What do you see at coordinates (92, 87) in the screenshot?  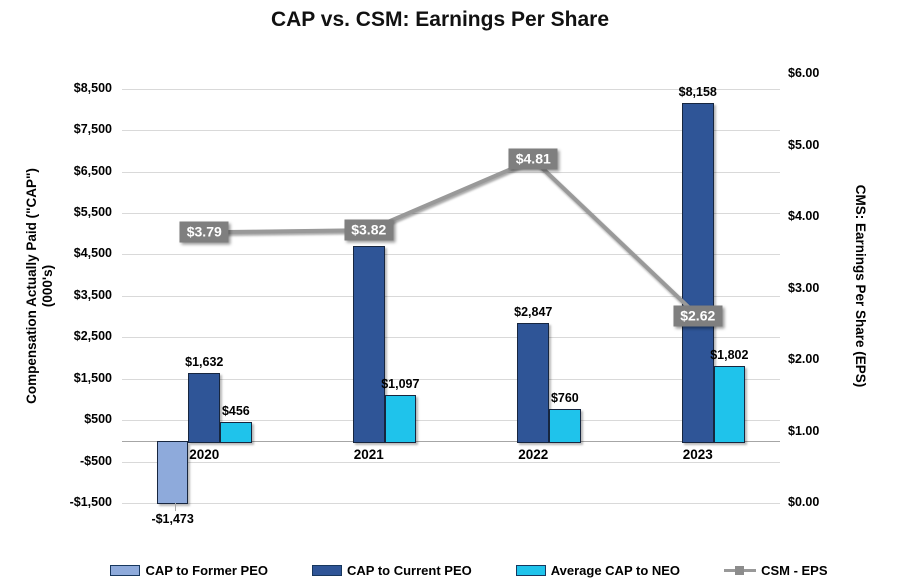 I see `left-axis-tick-label: $8,500` at bounding box center [92, 87].